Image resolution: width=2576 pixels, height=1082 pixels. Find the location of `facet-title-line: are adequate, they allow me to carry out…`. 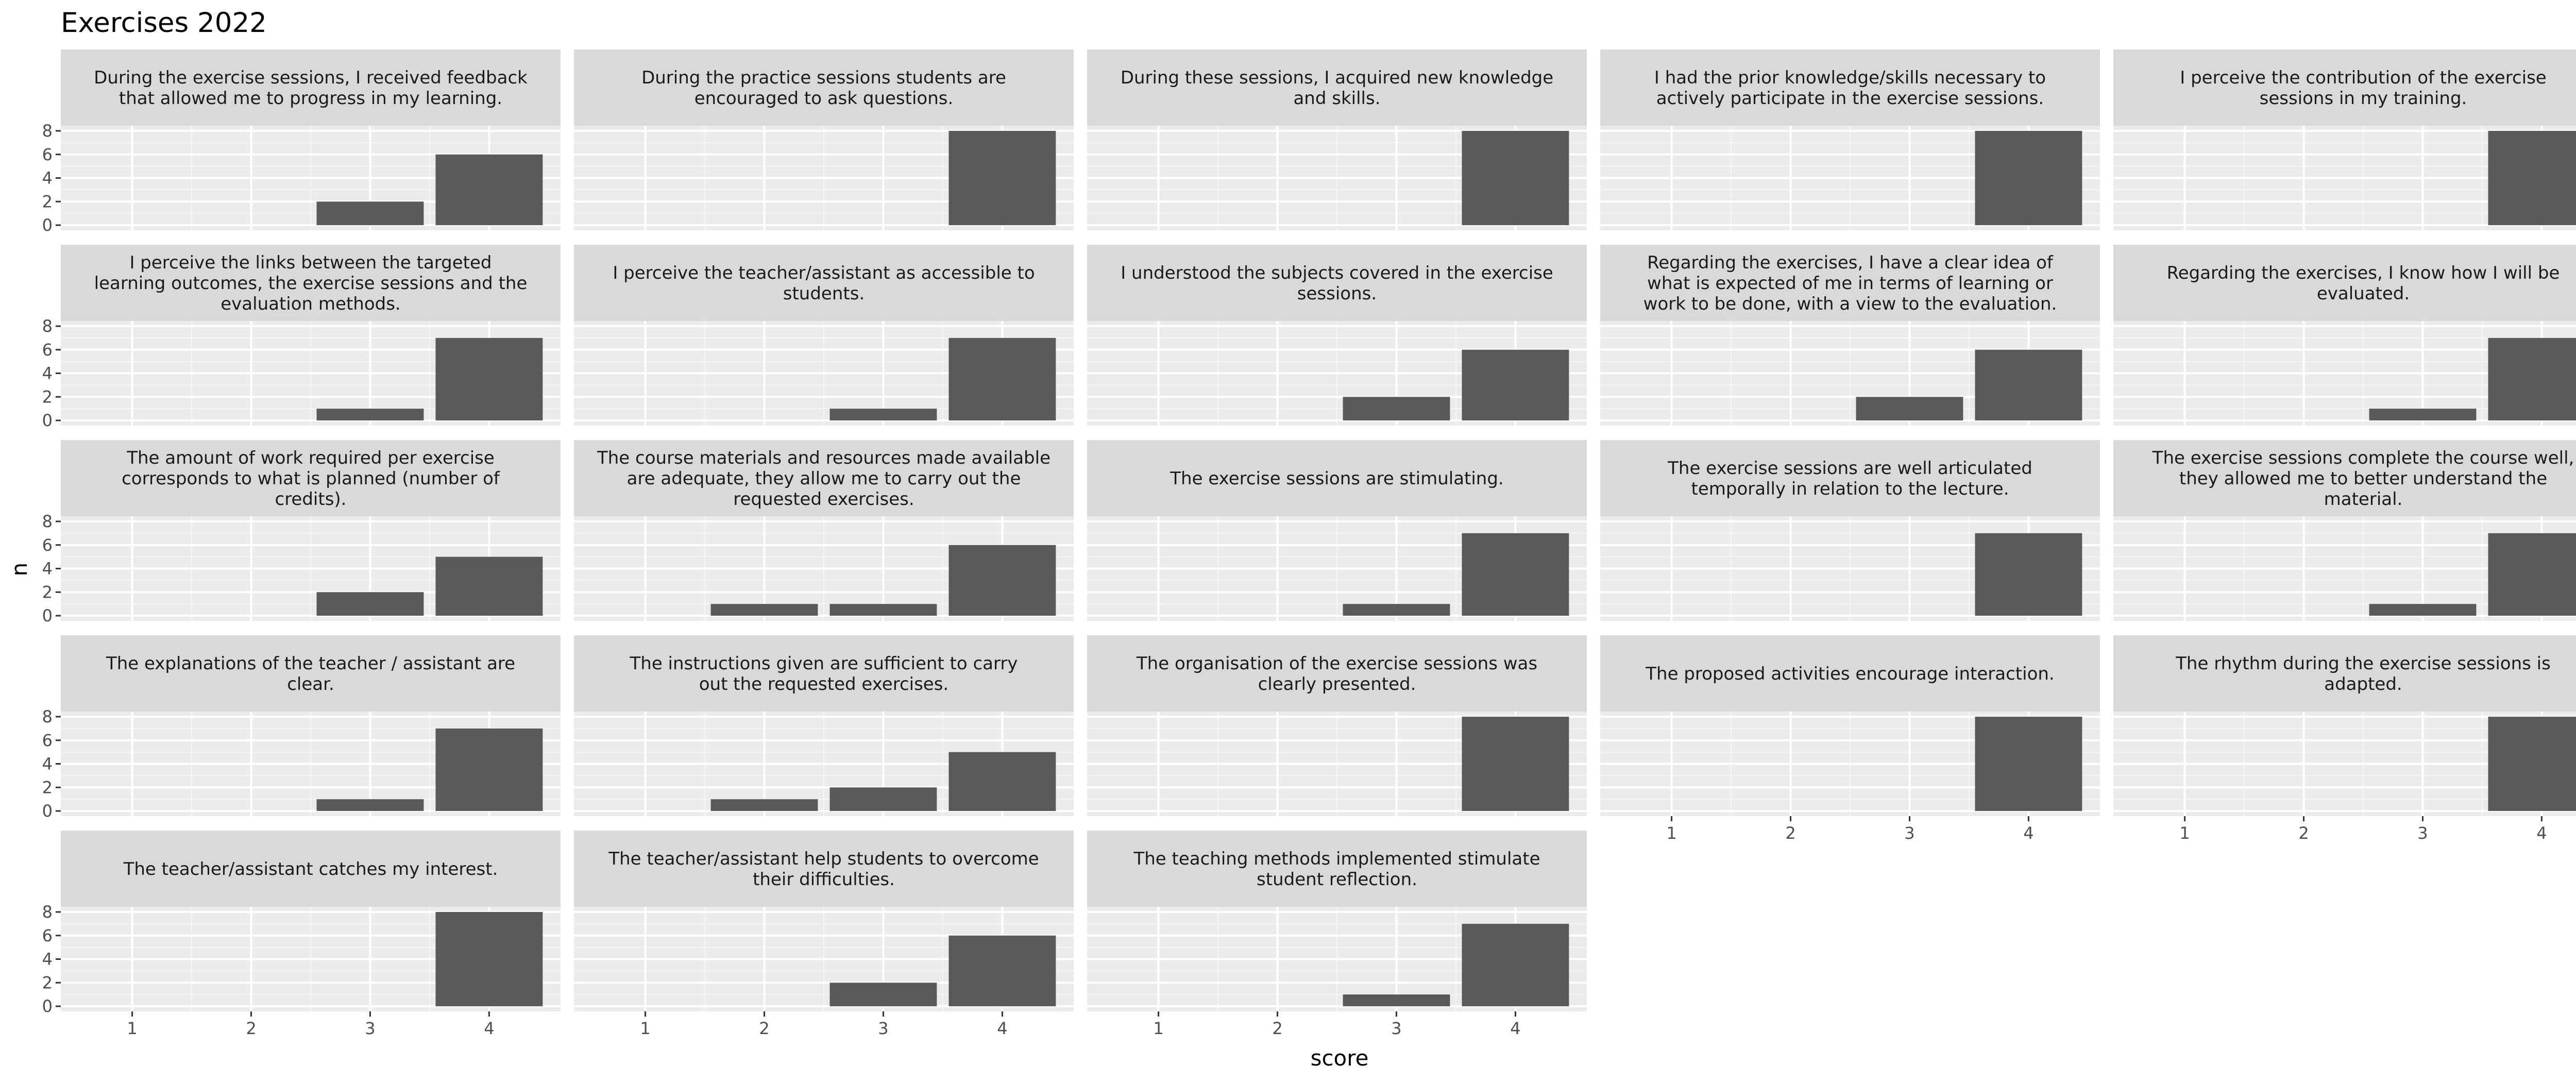

facet-title-line: are adequate, they allow me to carry out… is located at coordinates (824, 478).